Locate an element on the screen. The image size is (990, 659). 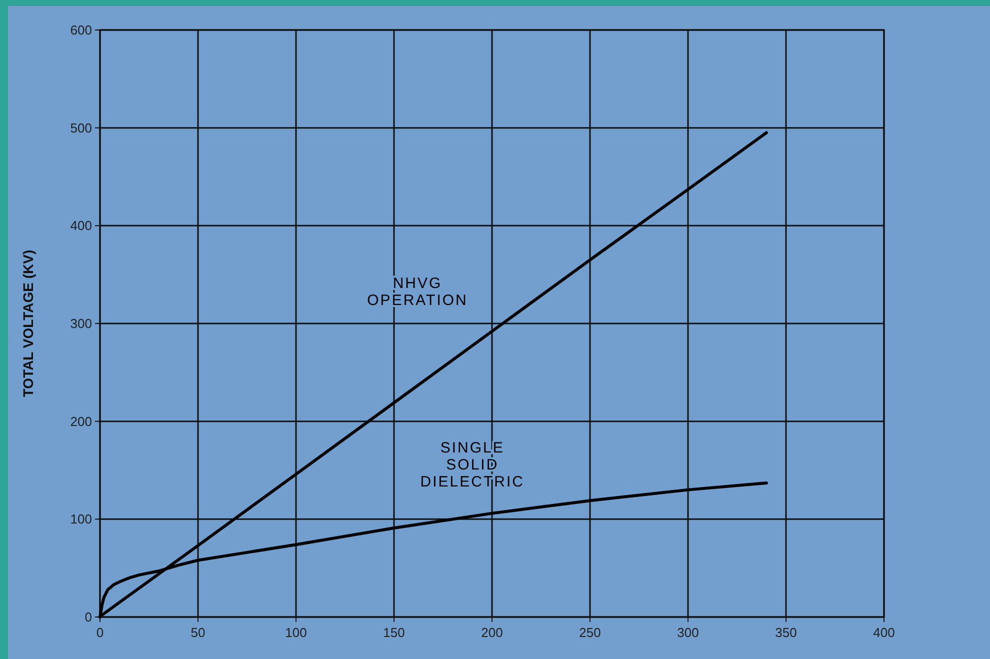
x-tick-label: 0 is located at coordinates (100, 632).